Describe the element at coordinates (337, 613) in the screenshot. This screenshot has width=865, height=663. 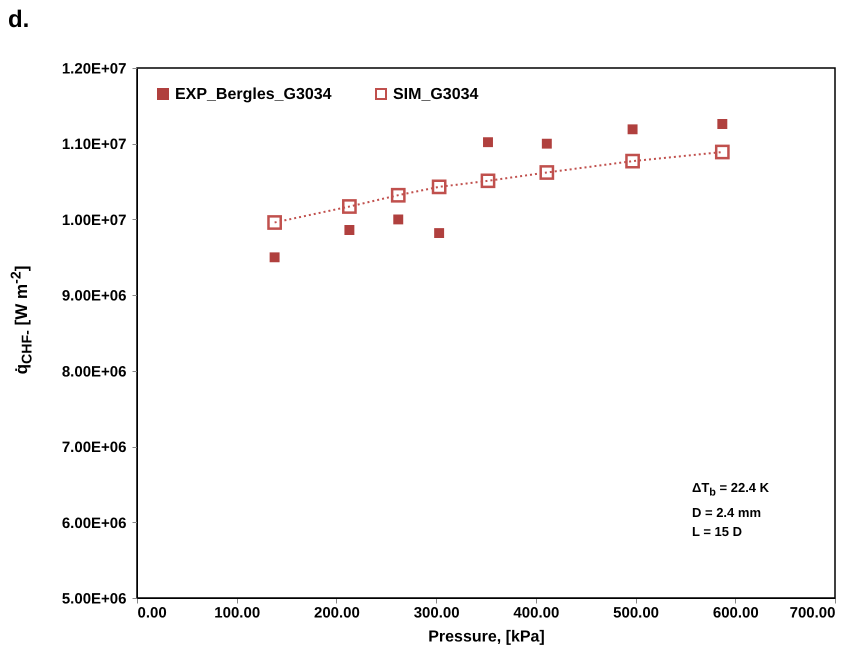
I see `x-tick-label: 200.00` at that location.